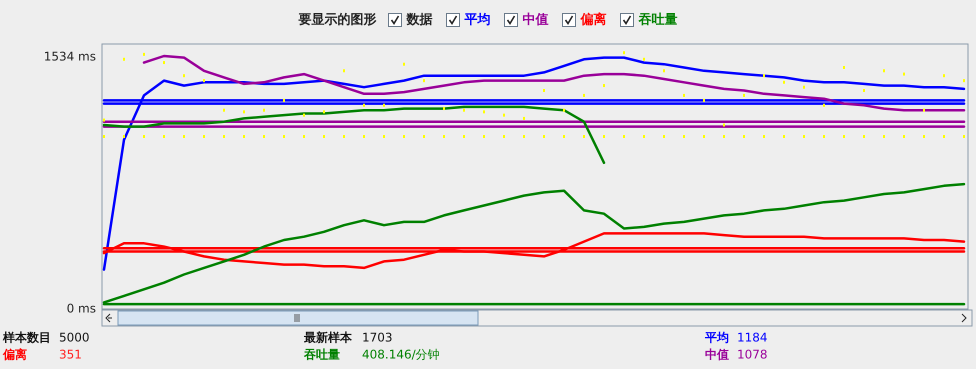 The width and height of the screenshot is (976, 369). Describe the element at coordinates (70, 56) in the screenshot. I see `y-tick-label: 1534 ms` at that location.